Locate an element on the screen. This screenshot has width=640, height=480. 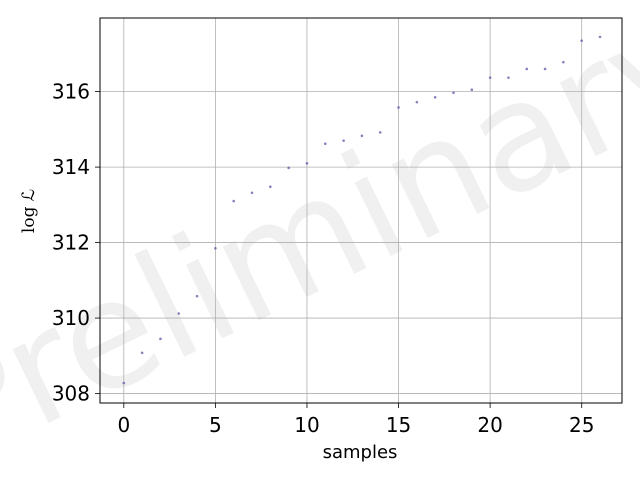
x-tick-label: 15 is located at coordinates (398, 425).